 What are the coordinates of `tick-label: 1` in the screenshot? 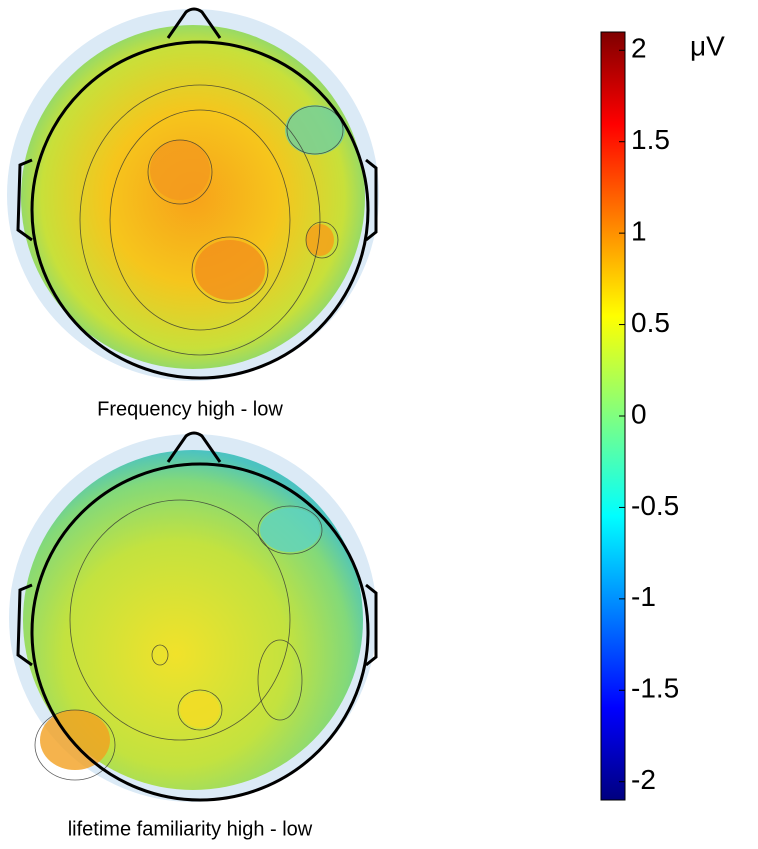 It's located at (639, 231).